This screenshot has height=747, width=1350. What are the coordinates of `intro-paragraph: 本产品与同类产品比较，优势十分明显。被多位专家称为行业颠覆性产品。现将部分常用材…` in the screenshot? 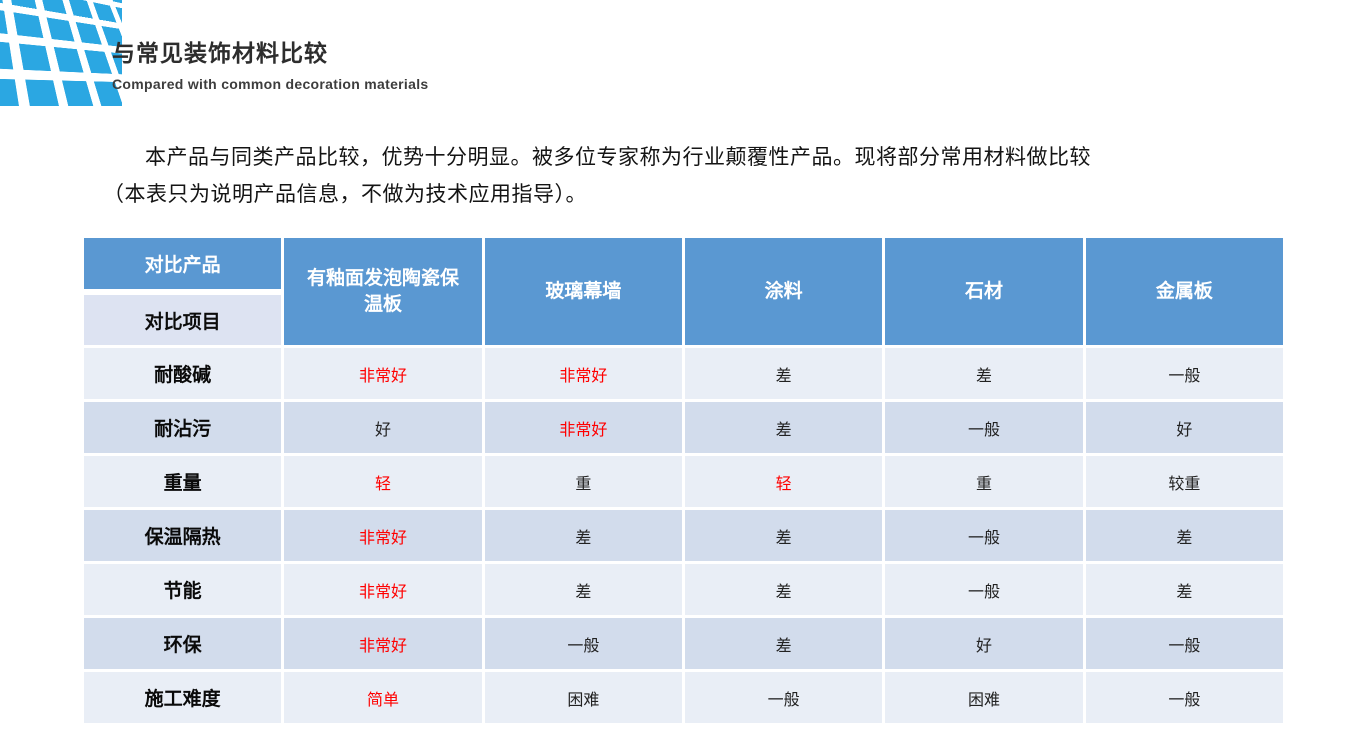 It's located at (684, 176).